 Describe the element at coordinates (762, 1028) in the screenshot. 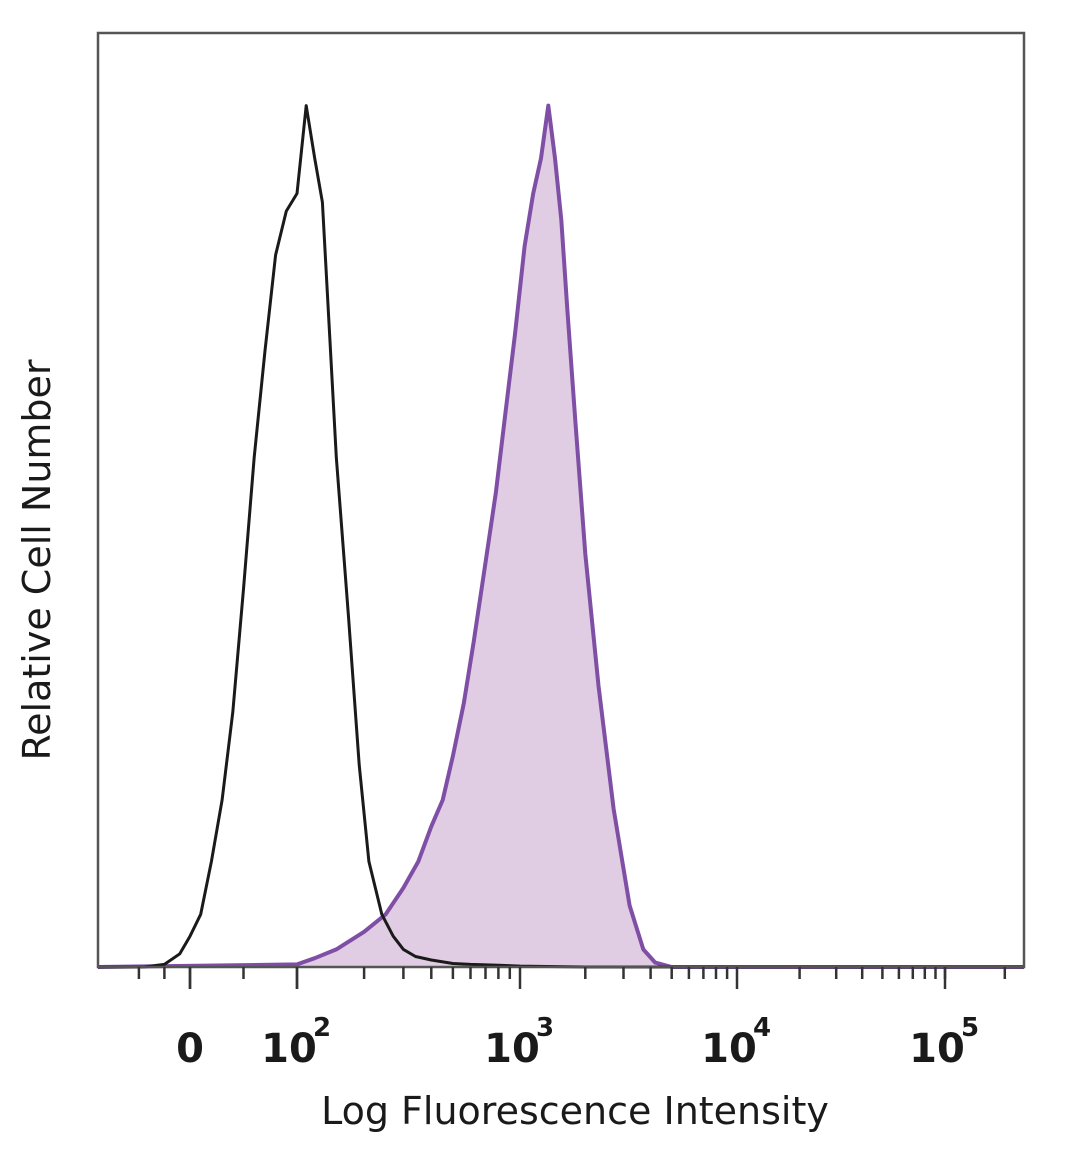

I see `x-tick-label-exponent: 4` at that location.